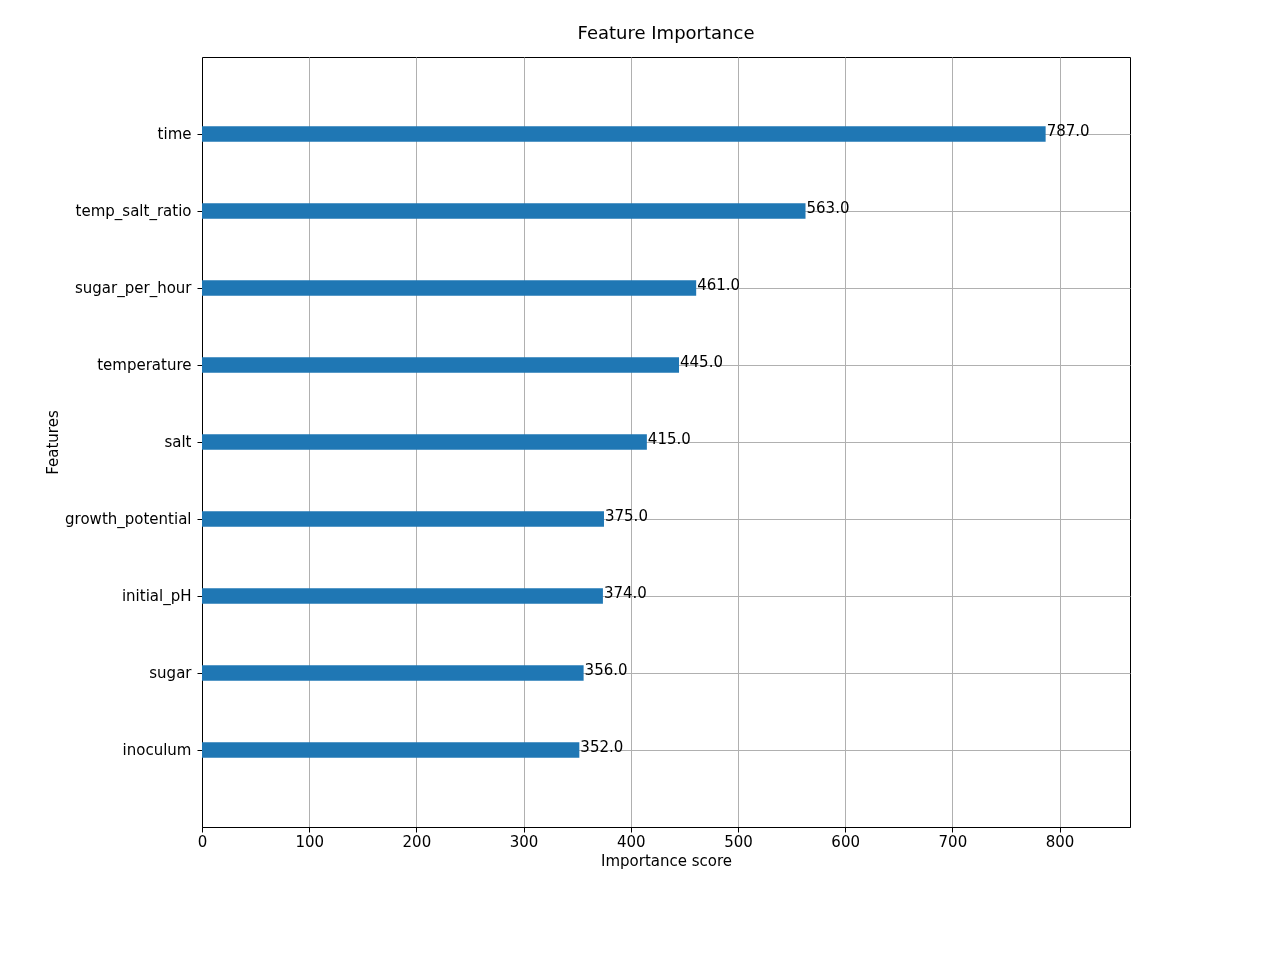 The width and height of the screenshot is (1278, 970). Describe the element at coordinates (953, 841) in the screenshot. I see `x-tick-label: 700` at that location.